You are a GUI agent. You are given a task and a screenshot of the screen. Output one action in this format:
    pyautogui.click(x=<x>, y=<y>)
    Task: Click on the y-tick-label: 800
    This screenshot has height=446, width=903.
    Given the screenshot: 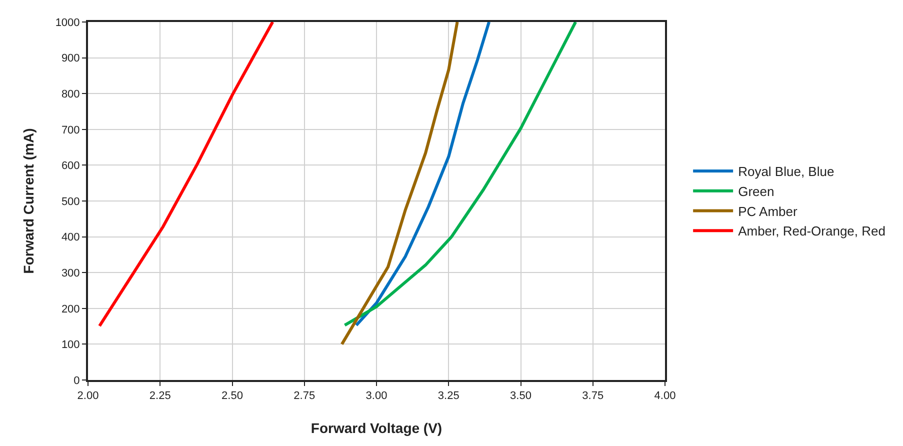 What is the action you would take?
    pyautogui.click(x=70, y=94)
    